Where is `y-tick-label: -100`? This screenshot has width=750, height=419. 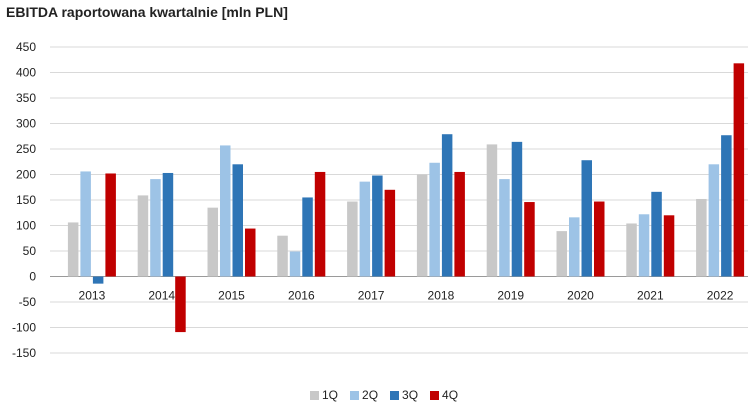 y-tick-label: -100 is located at coordinates (24, 328).